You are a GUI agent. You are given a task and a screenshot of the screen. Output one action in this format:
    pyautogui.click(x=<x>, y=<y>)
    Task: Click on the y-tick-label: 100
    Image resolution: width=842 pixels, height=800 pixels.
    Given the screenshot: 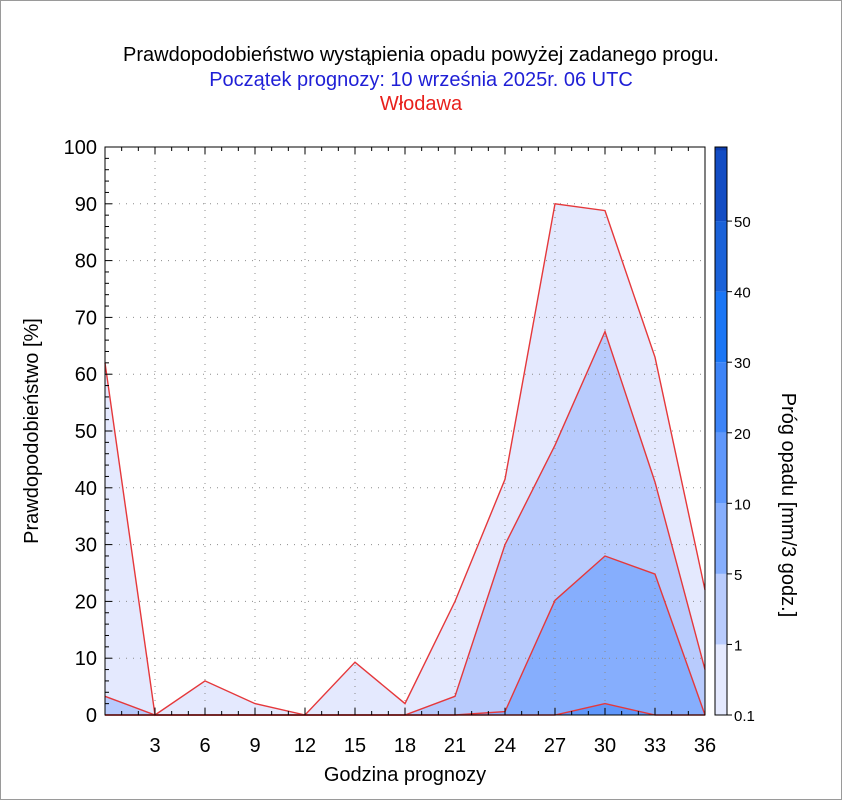 What is the action you would take?
    pyautogui.click(x=80, y=148)
    